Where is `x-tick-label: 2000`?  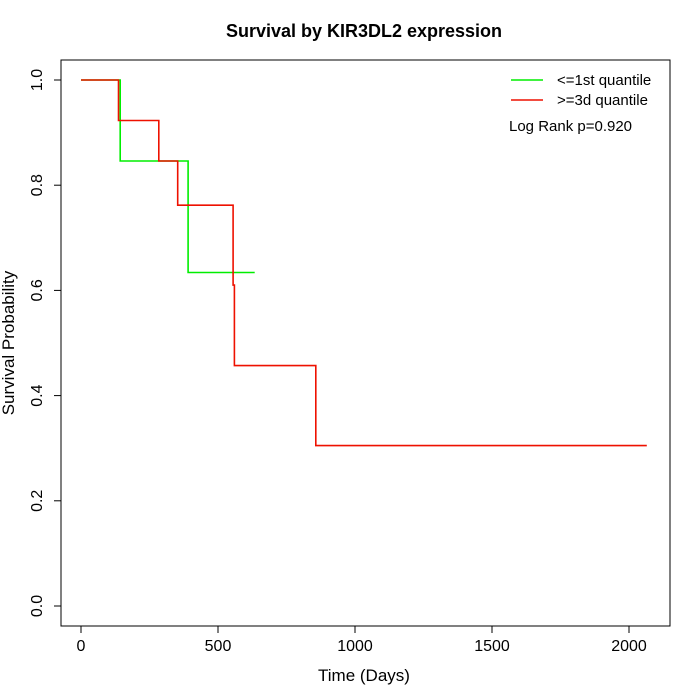
x-tick-label: 2000 is located at coordinates (629, 646).